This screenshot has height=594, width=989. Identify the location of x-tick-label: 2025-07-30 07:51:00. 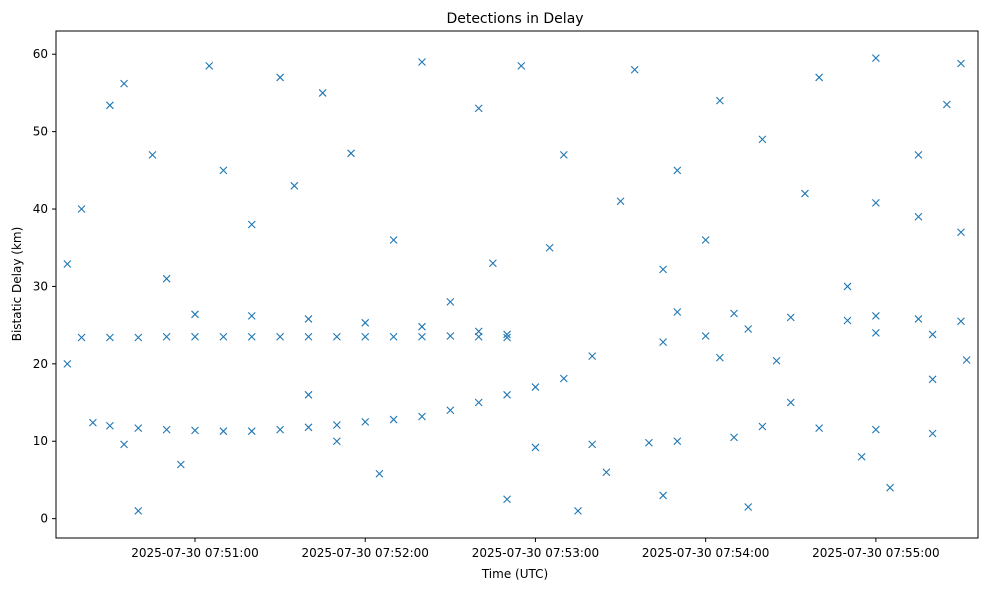
(194, 553).